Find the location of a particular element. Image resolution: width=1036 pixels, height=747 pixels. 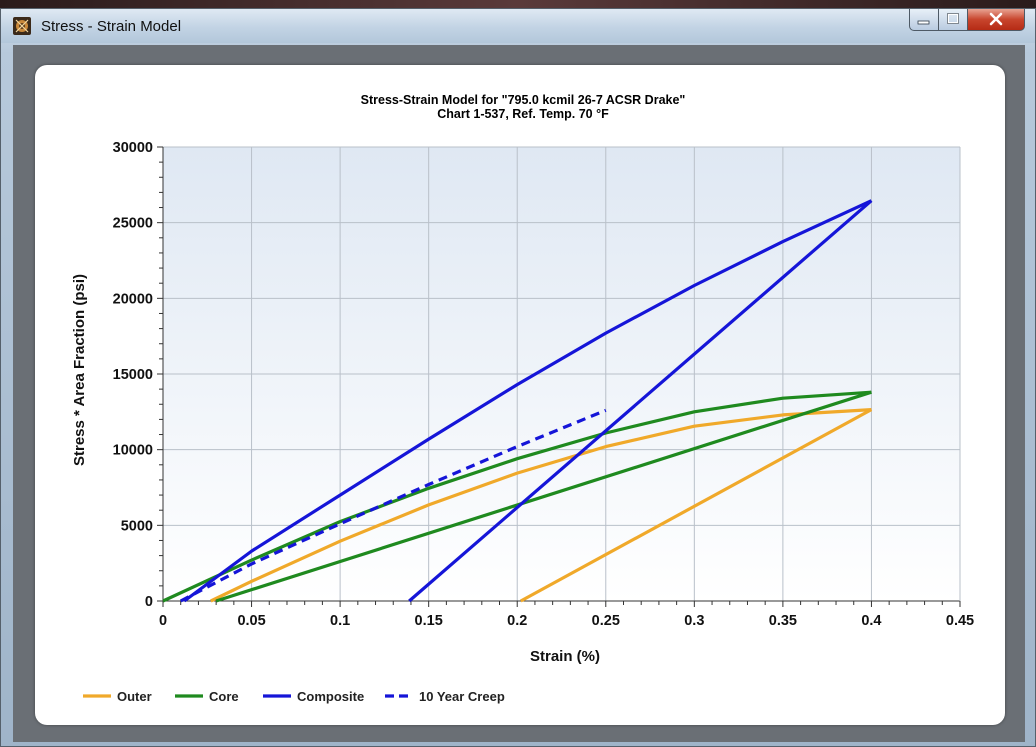

y-tick-label: 15000 is located at coordinates (133, 375).